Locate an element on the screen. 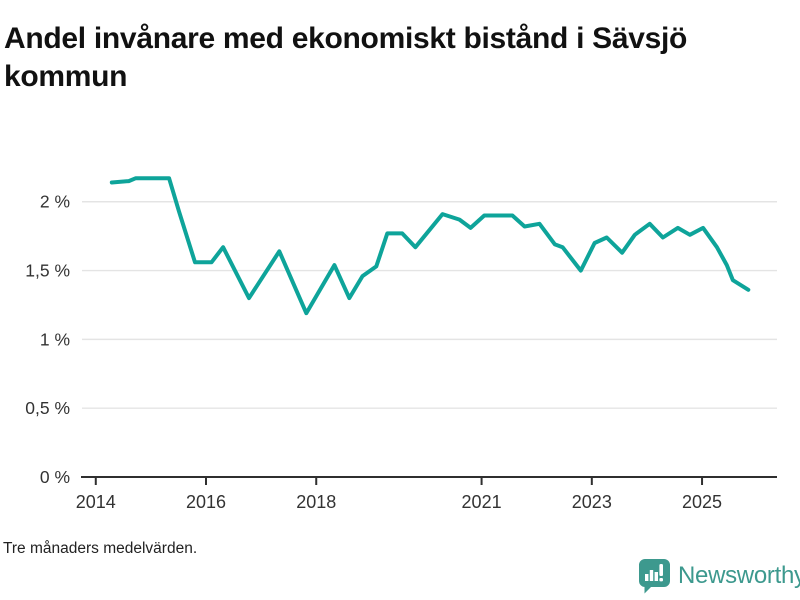  brand-name: Newsworthy is located at coordinates (739, 575).